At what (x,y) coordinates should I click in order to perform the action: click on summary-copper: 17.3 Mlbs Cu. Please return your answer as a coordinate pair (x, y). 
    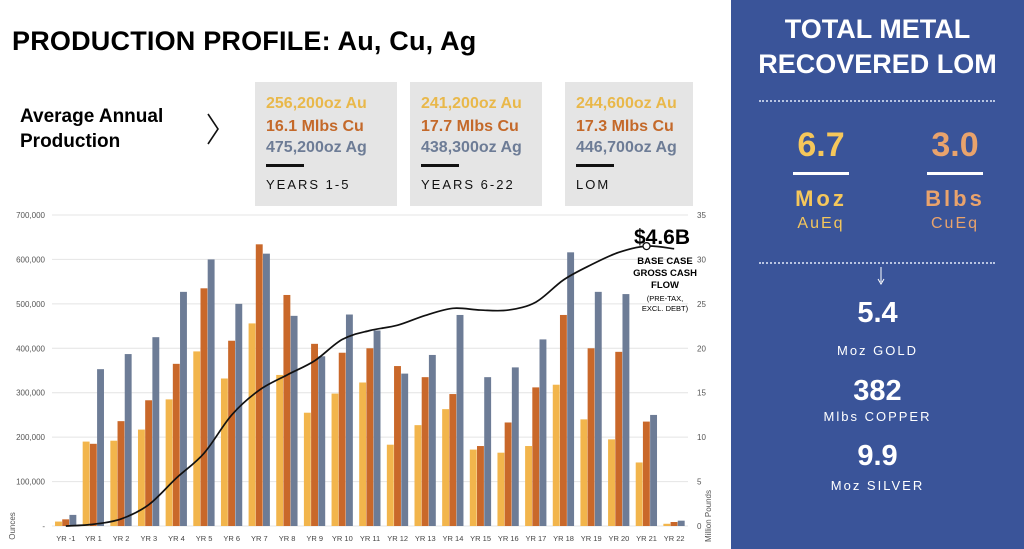
    Looking at the image, I should click on (625, 126).